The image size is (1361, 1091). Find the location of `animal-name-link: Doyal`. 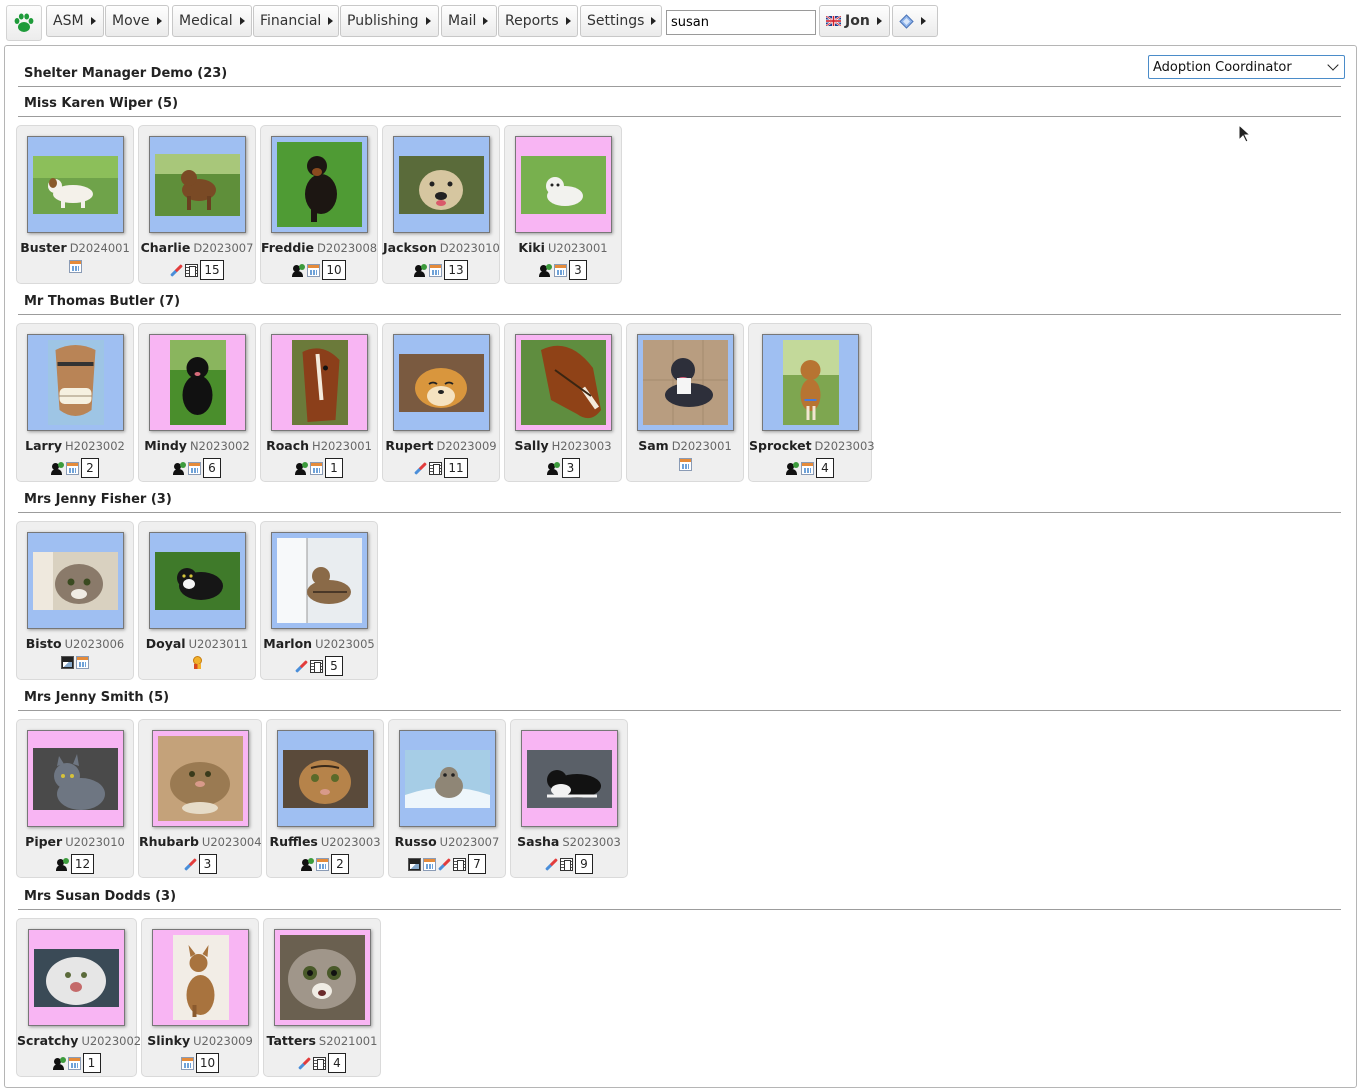

animal-name-link: Doyal is located at coordinates (165, 643).